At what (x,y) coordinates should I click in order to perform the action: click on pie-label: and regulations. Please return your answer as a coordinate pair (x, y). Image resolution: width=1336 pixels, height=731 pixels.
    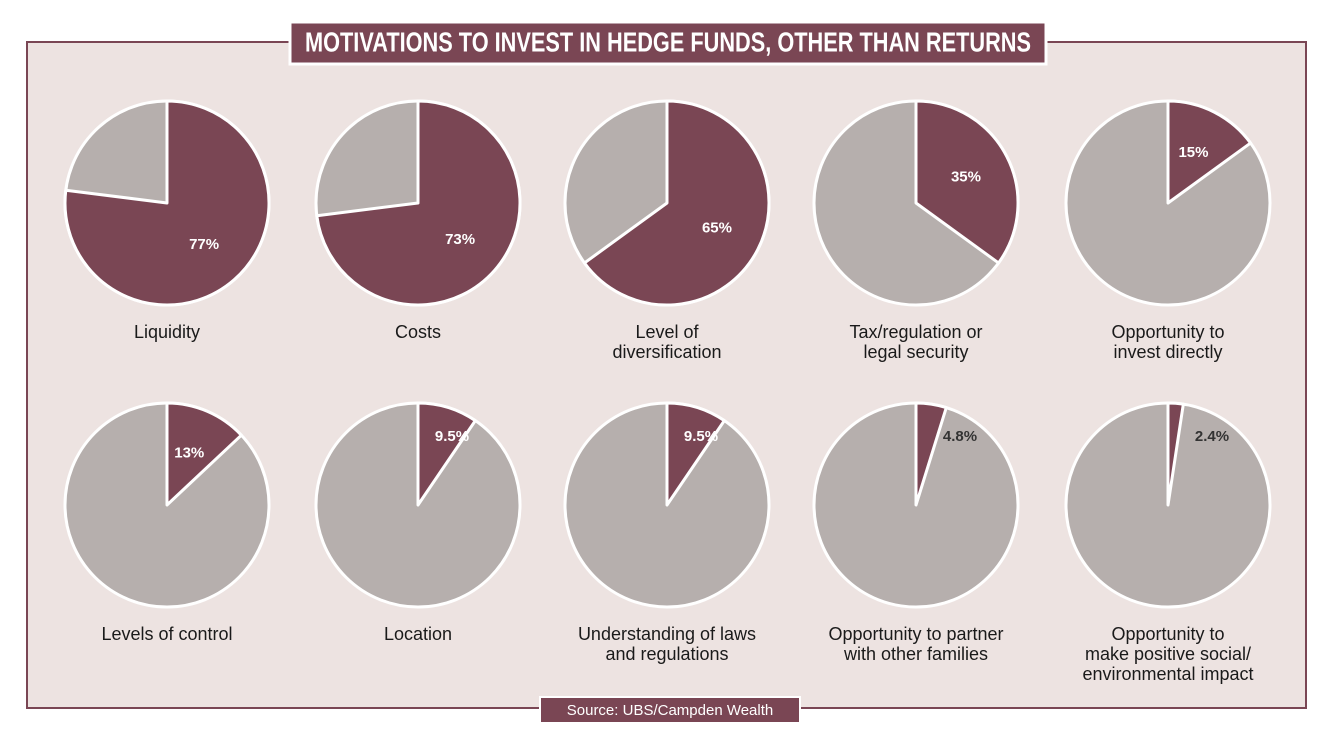
    Looking at the image, I should click on (666, 654).